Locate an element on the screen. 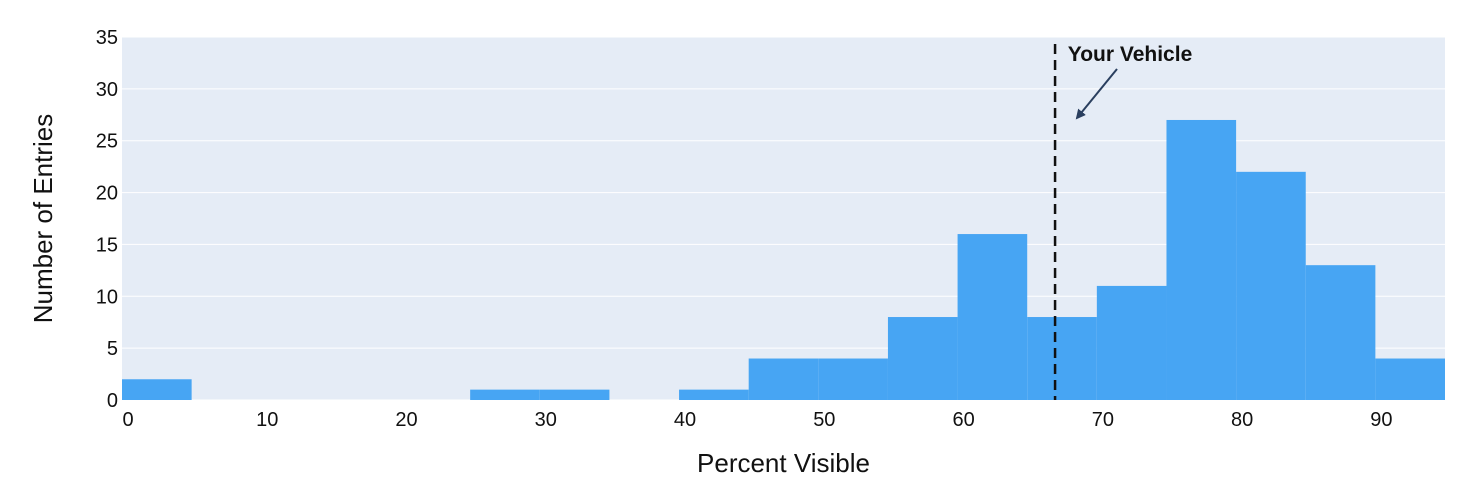 The width and height of the screenshot is (1484, 488). vehicle-marker: Your Vehicle is located at coordinates (1123, 221).